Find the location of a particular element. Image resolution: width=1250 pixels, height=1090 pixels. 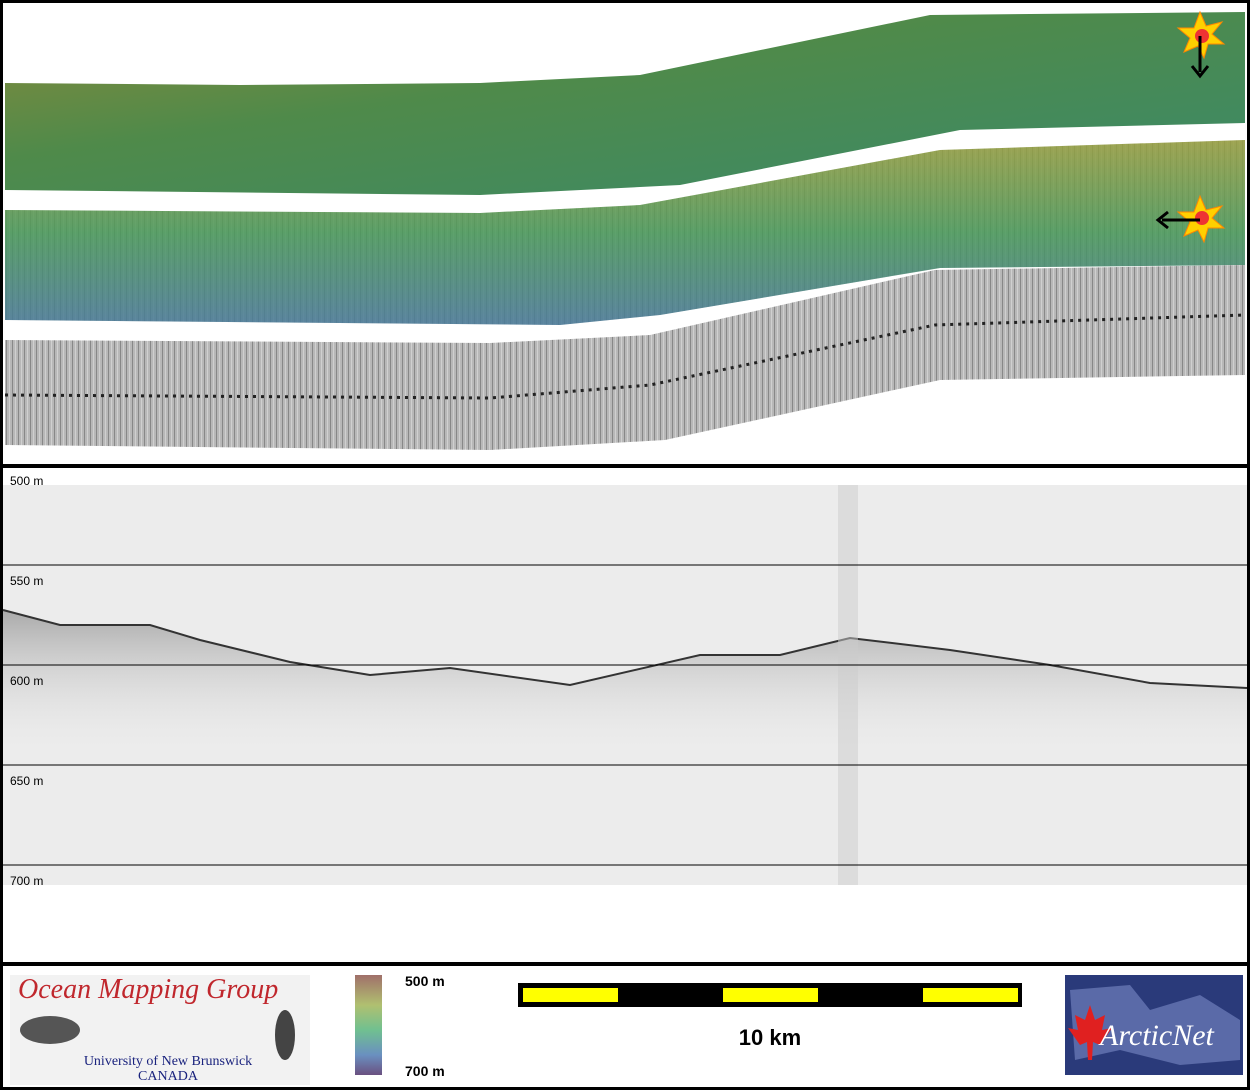

colorbar is located at coordinates (368, 1025).